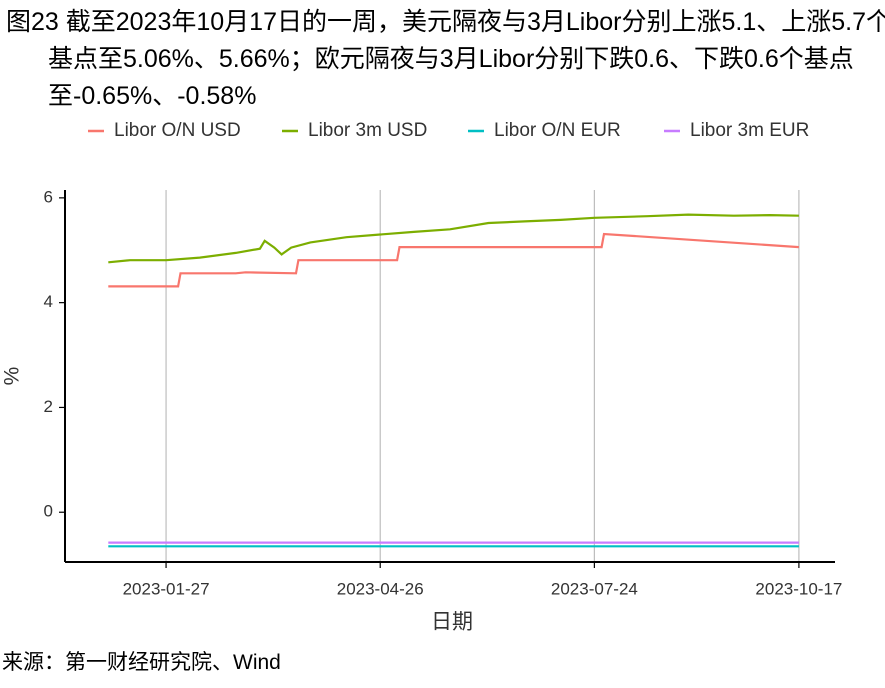 Image resolution: width=885 pixels, height=688 pixels. Describe the element at coordinates (367, 130) in the screenshot. I see `legend-label: Libor 3m USD` at that location.